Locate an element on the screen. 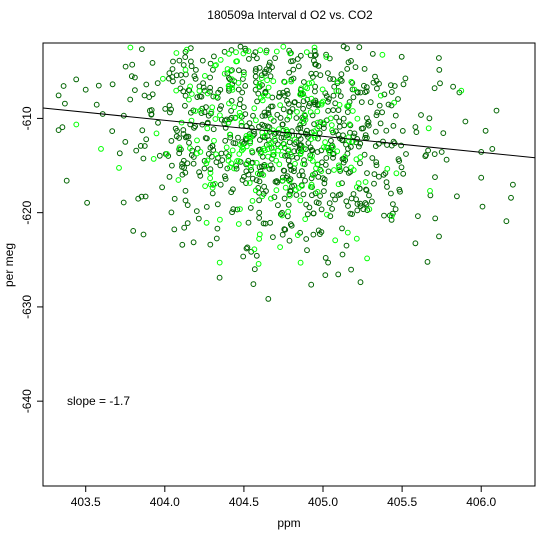 The width and height of the screenshot is (550, 550). x-tick-label: 405.0 is located at coordinates (323, 502).